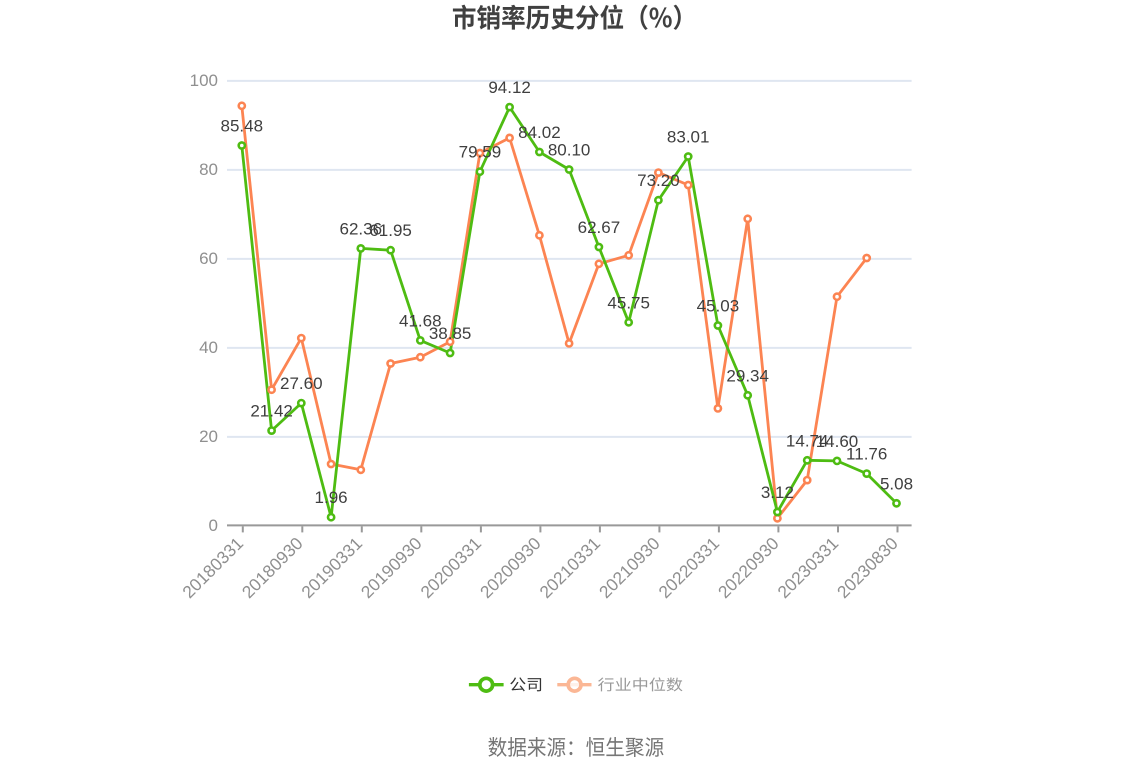 The width and height of the screenshot is (1148, 776). Describe the element at coordinates (747, 375) in the screenshot. I see `svg-text: 29.34` at that location.